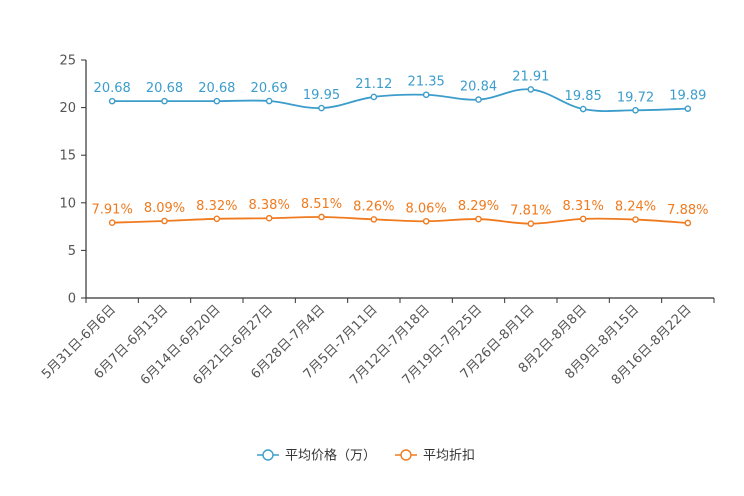 This screenshot has height=496, width=744. Describe the element at coordinates (530, 76) in the screenshot. I see `data-label: 21.91` at that location.